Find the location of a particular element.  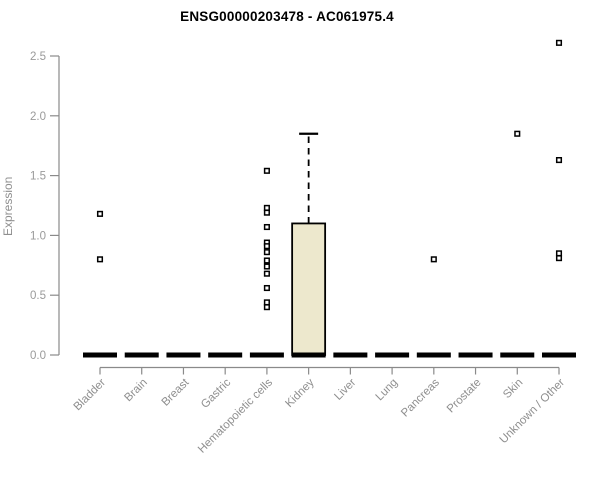

box is located at coordinates (309, 289).